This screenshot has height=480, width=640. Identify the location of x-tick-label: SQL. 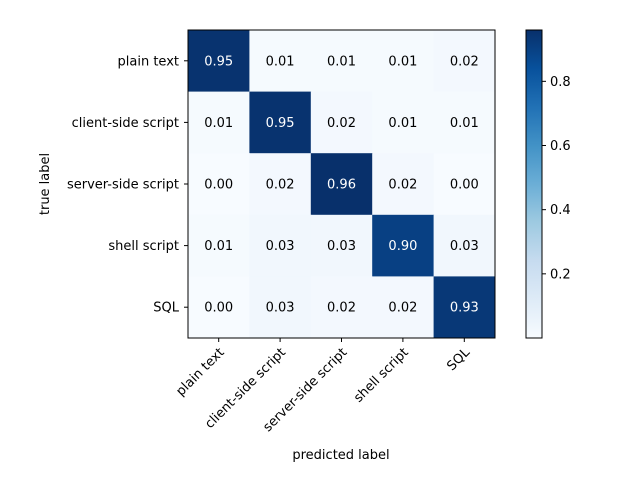
(458, 359).